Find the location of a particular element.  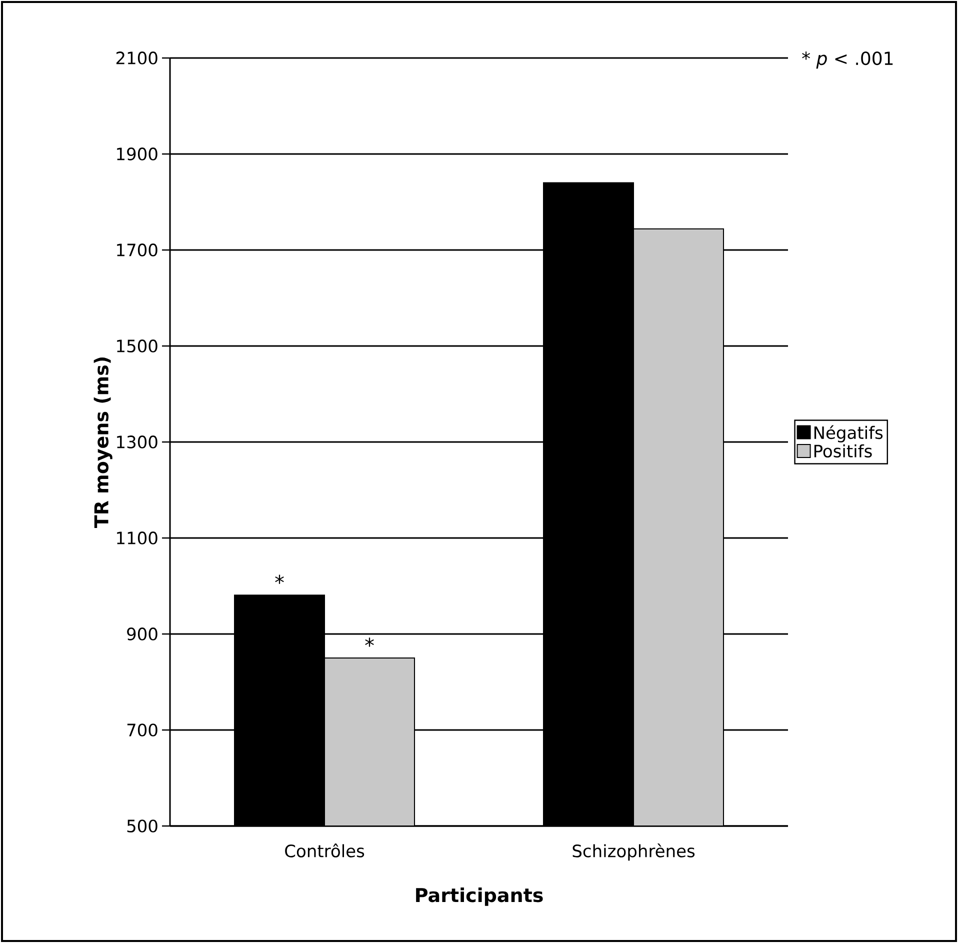

y-tick-label: 700 is located at coordinates (142, 730).